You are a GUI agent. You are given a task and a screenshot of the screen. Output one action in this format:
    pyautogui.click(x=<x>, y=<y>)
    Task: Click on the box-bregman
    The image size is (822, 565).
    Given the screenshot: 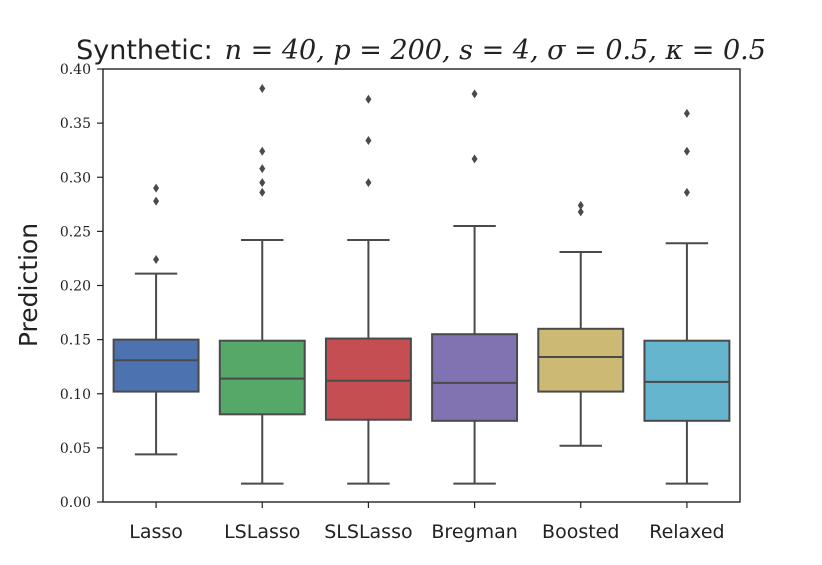 What is the action you would take?
    pyautogui.click(x=475, y=377)
    